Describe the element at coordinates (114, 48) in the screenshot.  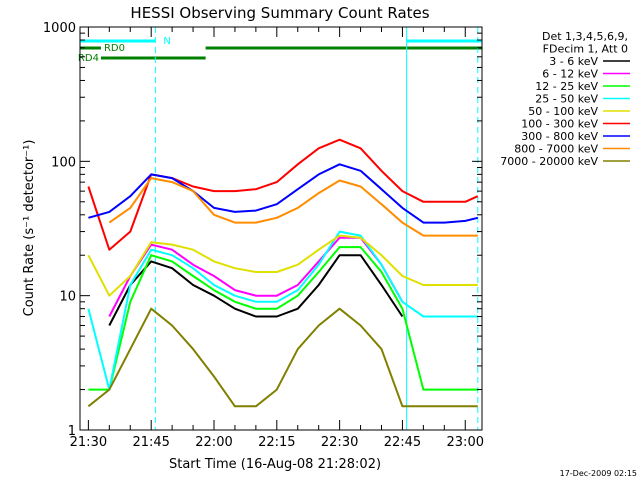
I see `flag-label-rd0: RD0` at that location.